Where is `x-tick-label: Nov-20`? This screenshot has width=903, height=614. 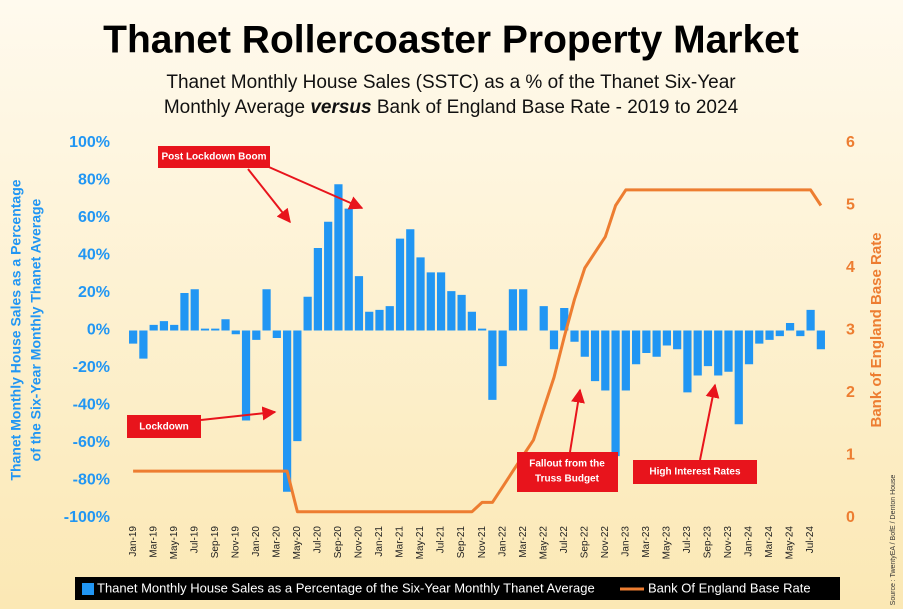 x-tick-label: Nov-20 is located at coordinates (359, 542).